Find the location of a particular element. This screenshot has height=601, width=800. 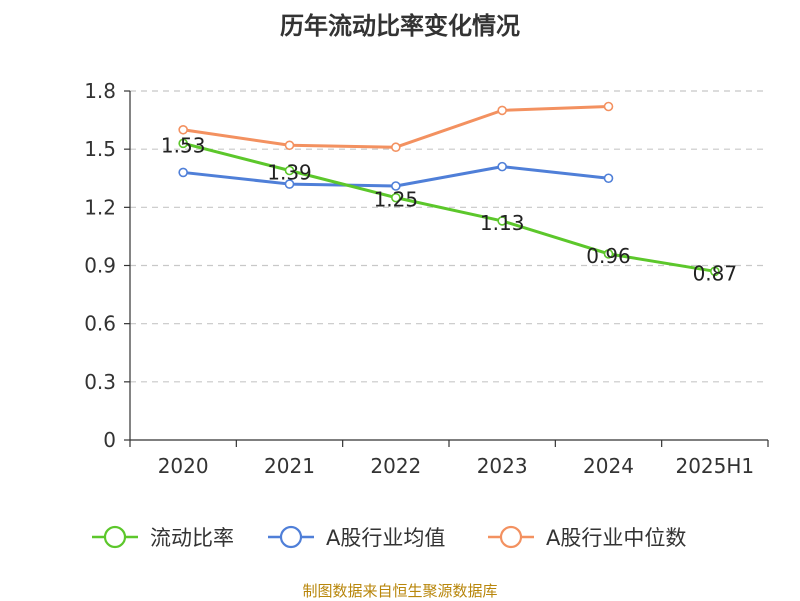

y-tick-label: 0.9 is located at coordinates (100, 266).